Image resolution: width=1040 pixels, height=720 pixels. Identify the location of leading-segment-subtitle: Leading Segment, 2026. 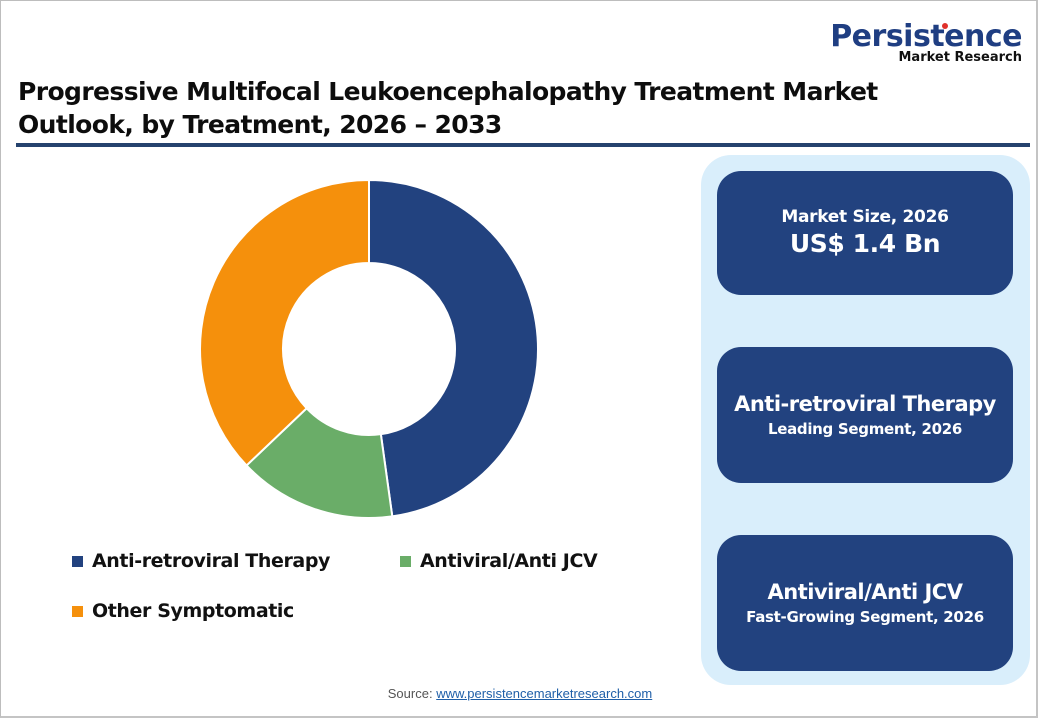
(865, 429).